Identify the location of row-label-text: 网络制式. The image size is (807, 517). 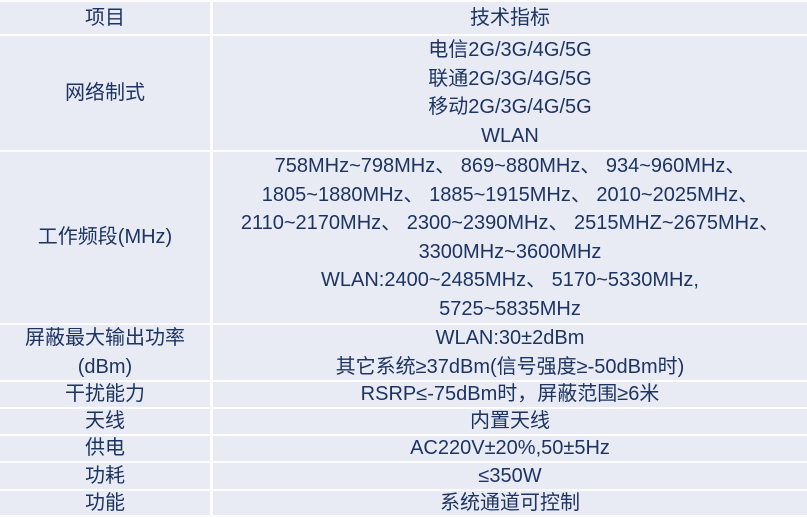
(105, 92).